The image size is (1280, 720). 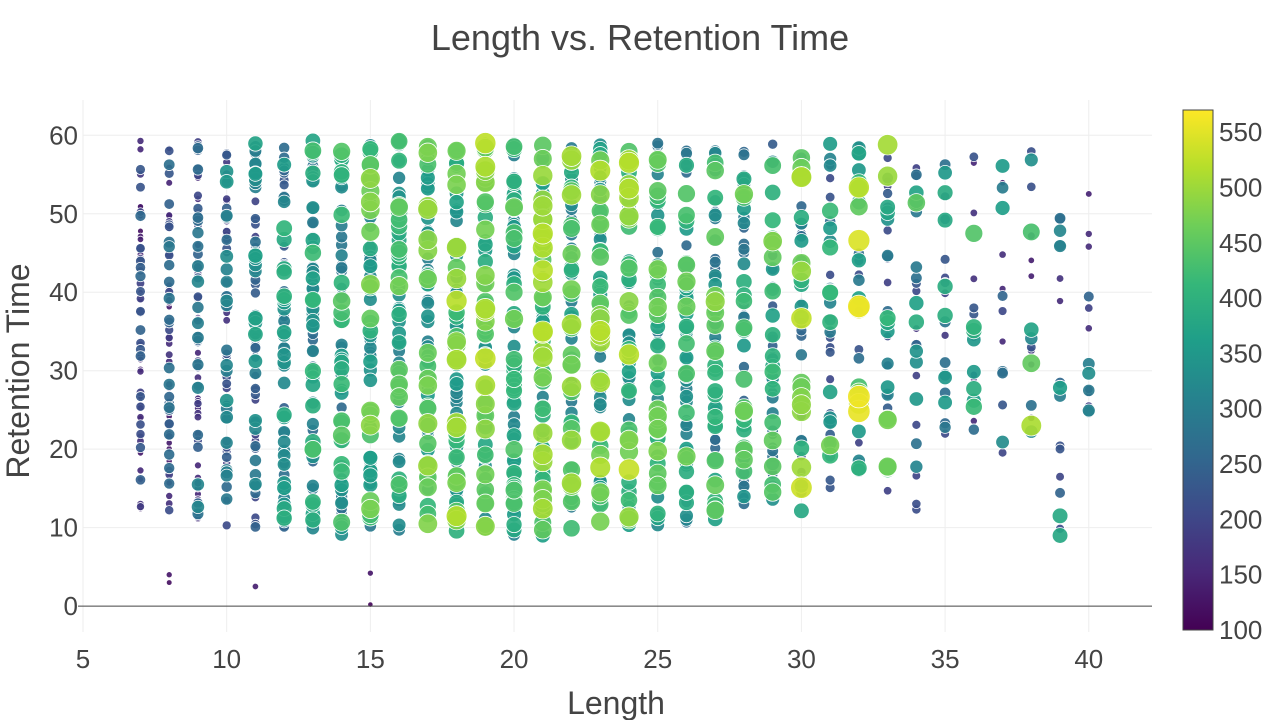 What do you see at coordinates (1240, 409) in the screenshot?
I see `colorbar-tick-label: 300` at bounding box center [1240, 409].